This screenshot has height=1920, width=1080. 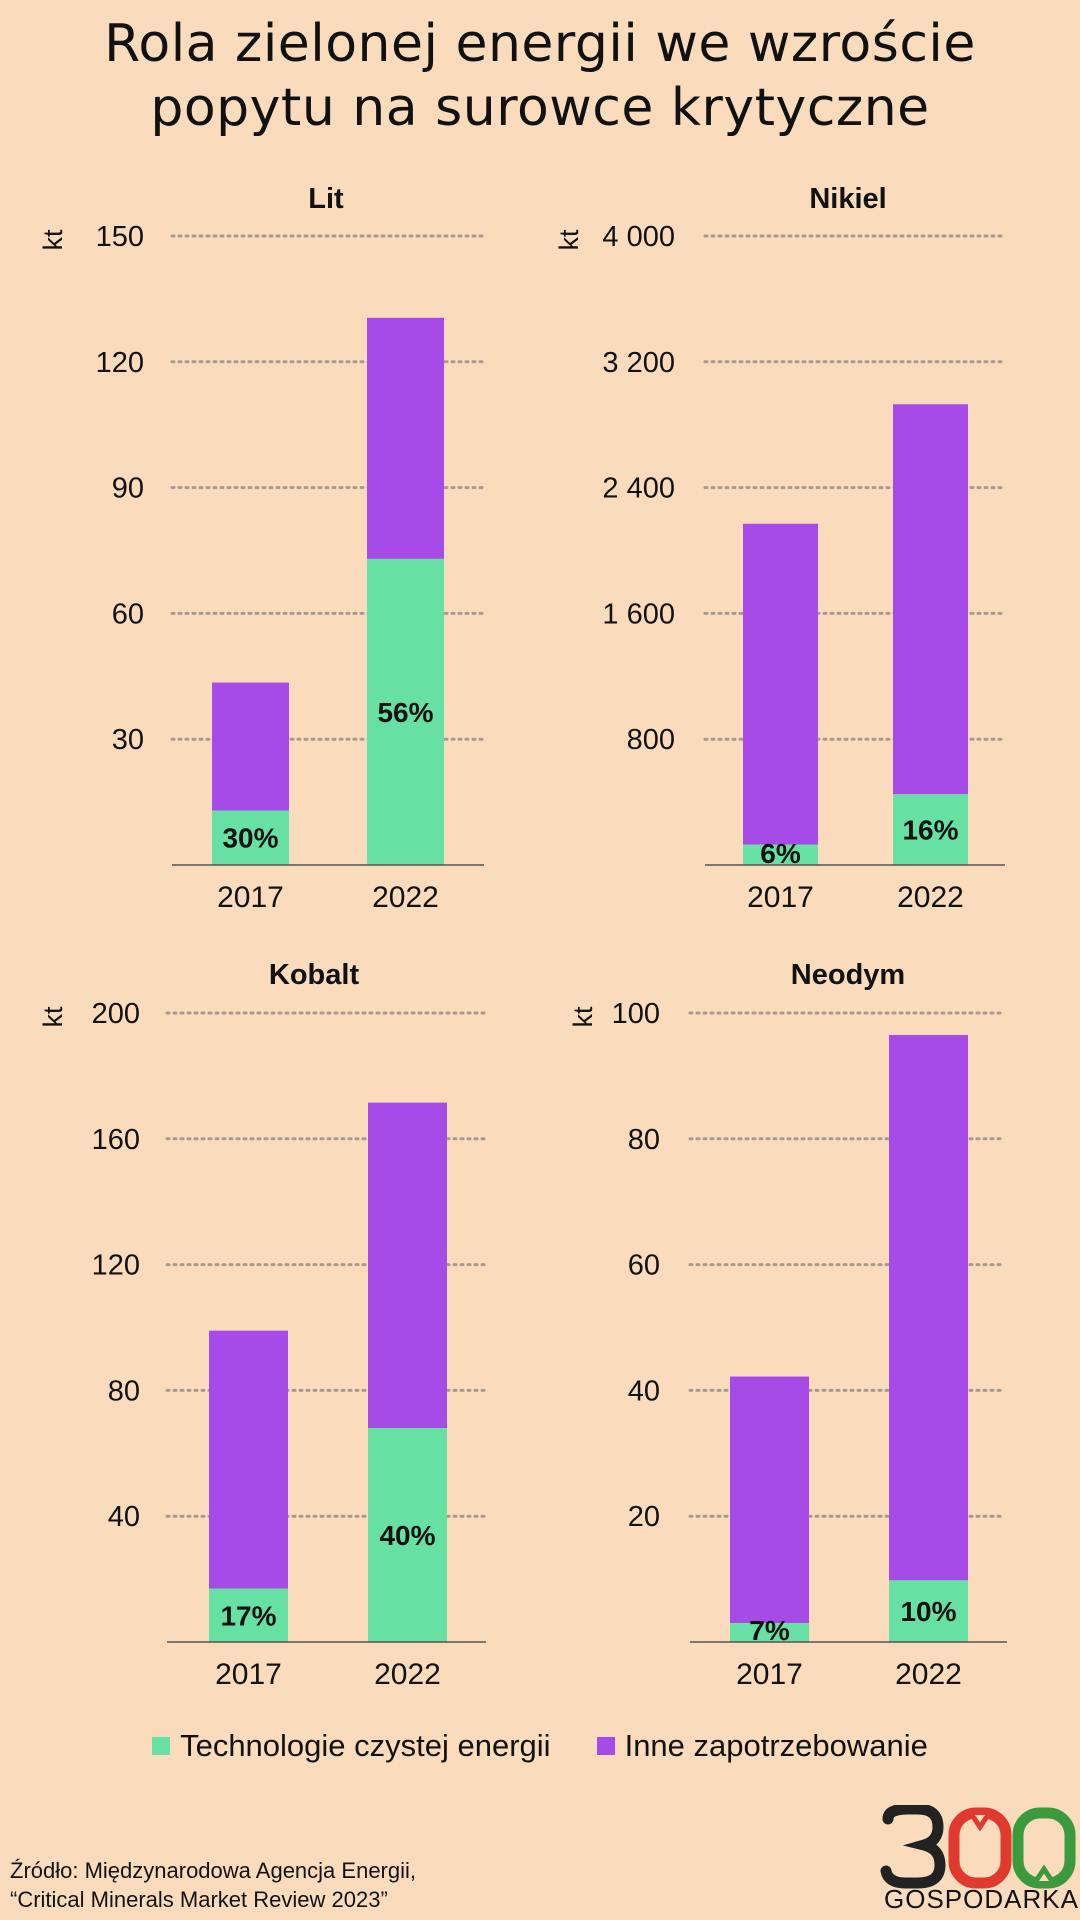 I want to click on legend-item-other-demand: Inne zapotrzebowanie, so click(x=762, y=1746).